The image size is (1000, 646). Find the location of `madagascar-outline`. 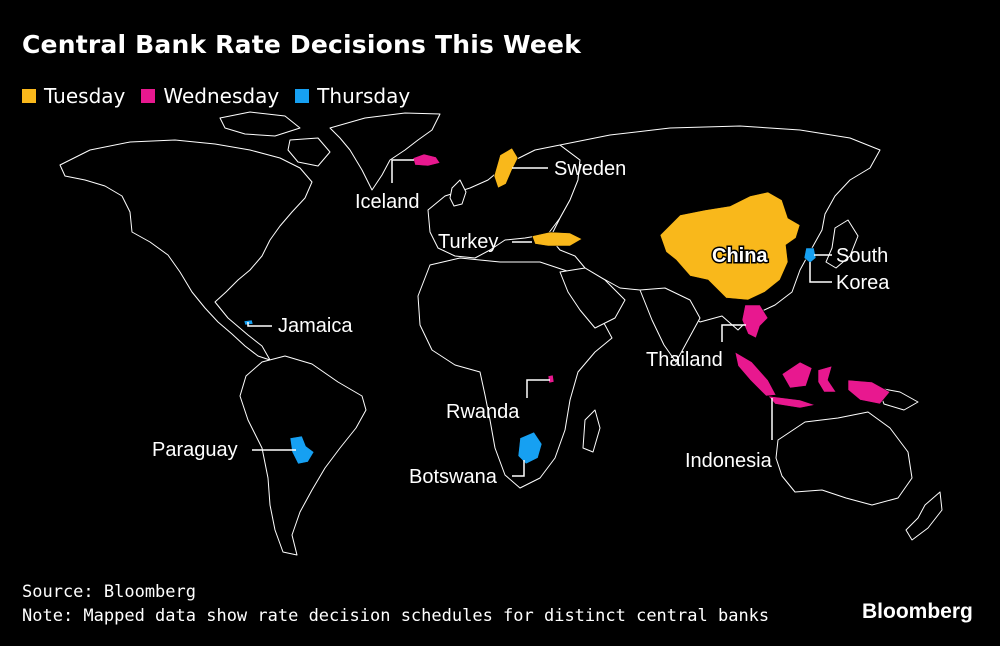

madagascar-outline is located at coordinates (591, 431).